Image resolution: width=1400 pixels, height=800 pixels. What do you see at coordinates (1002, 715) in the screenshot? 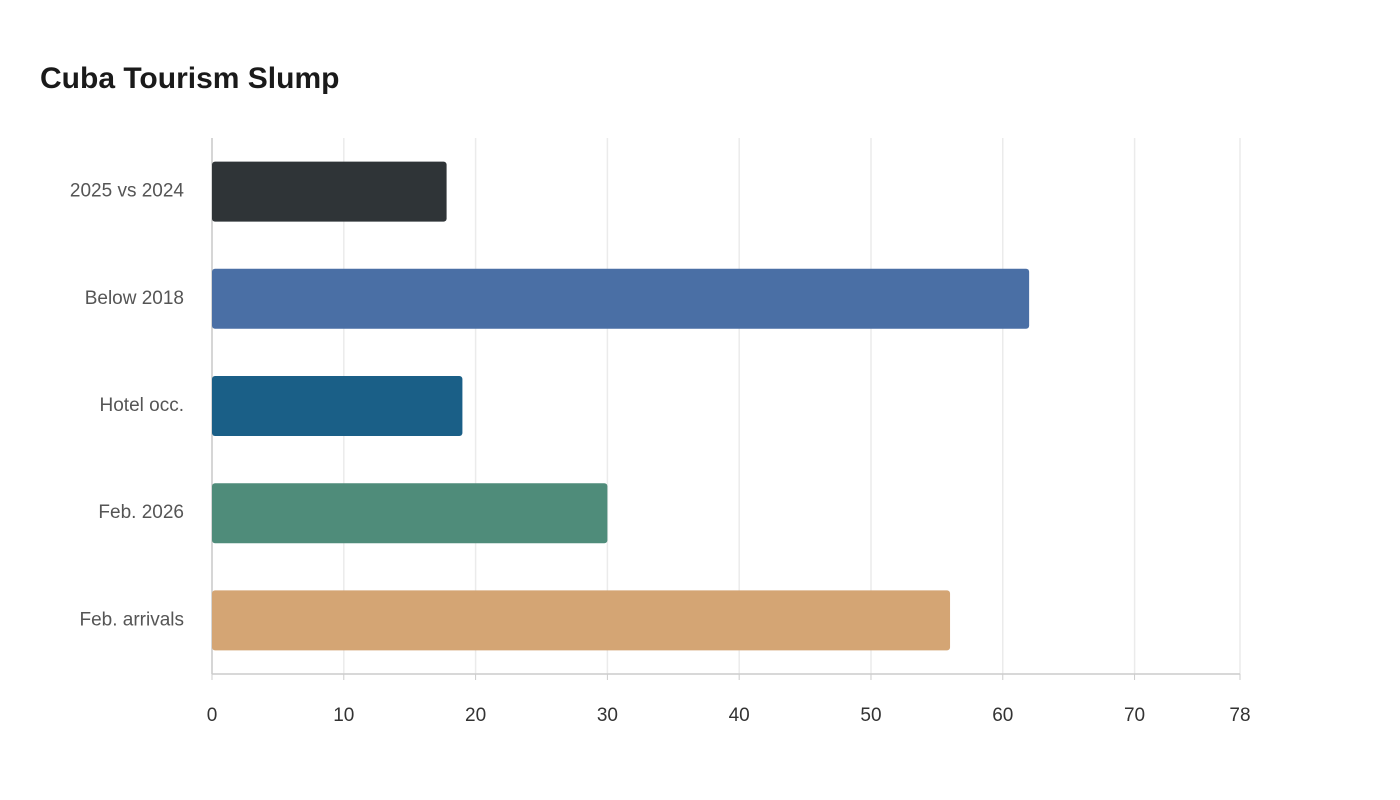
I see `x-tick-label: 60` at bounding box center [1002, 715].